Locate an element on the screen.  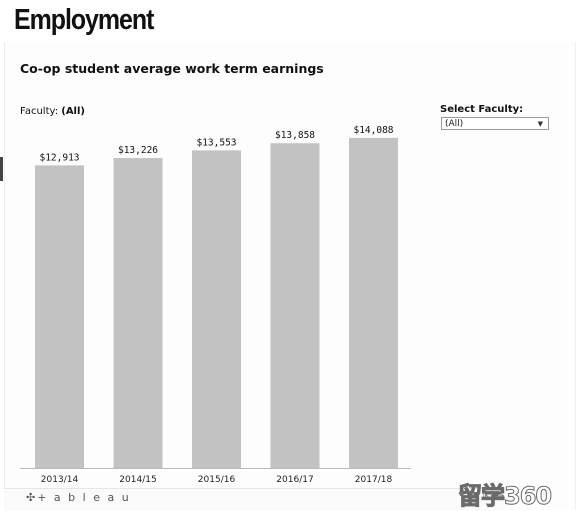
bar-2013/14 is located at coordinates (59, 316).